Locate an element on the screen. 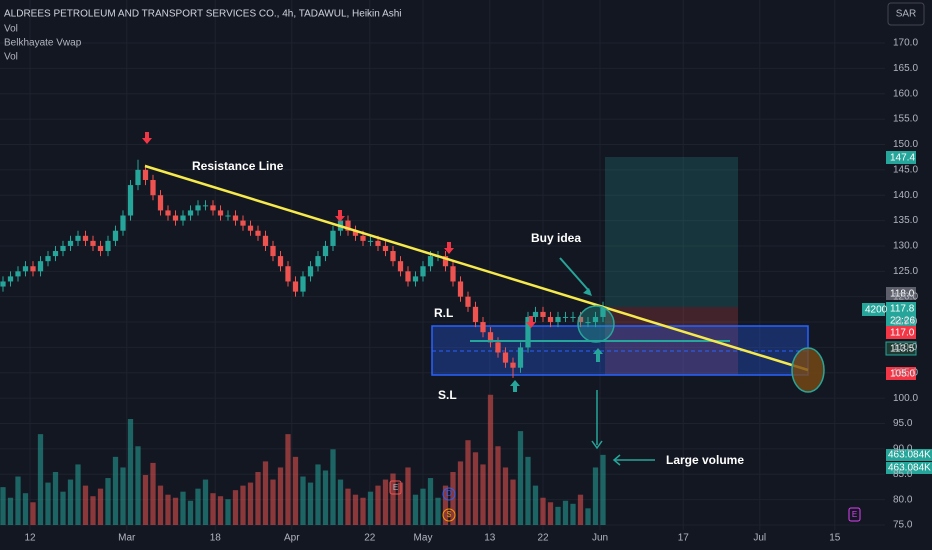  y-tick-label: 75.0 is located at coordinates (903, 525).